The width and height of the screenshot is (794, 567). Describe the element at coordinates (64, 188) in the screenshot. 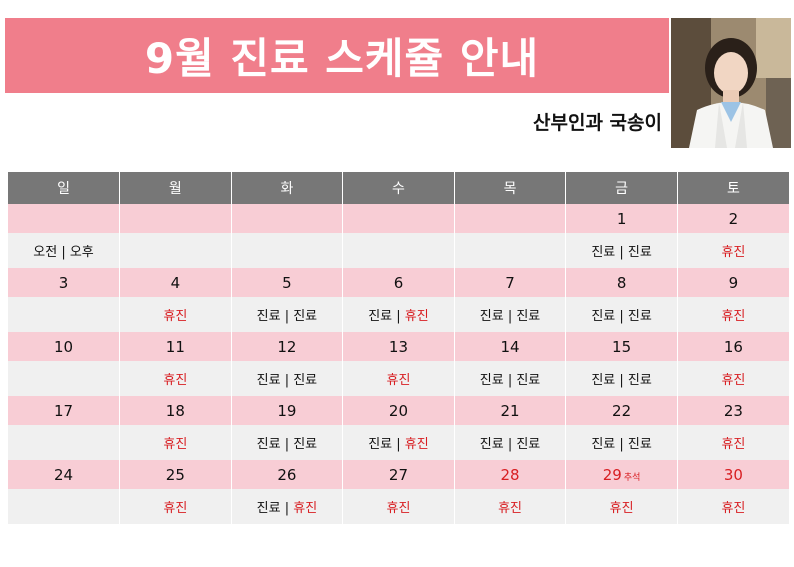

I see `weekday-header: 일` at that location.